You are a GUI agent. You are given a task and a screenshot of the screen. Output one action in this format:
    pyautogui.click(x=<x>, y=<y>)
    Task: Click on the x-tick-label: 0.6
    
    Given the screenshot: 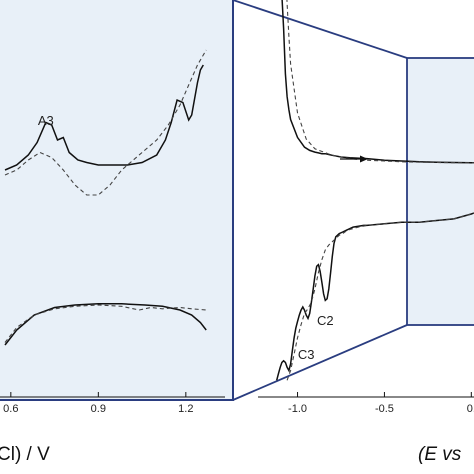 What is the action you would take?
    pyautogui.click(x=10, y=409)
    